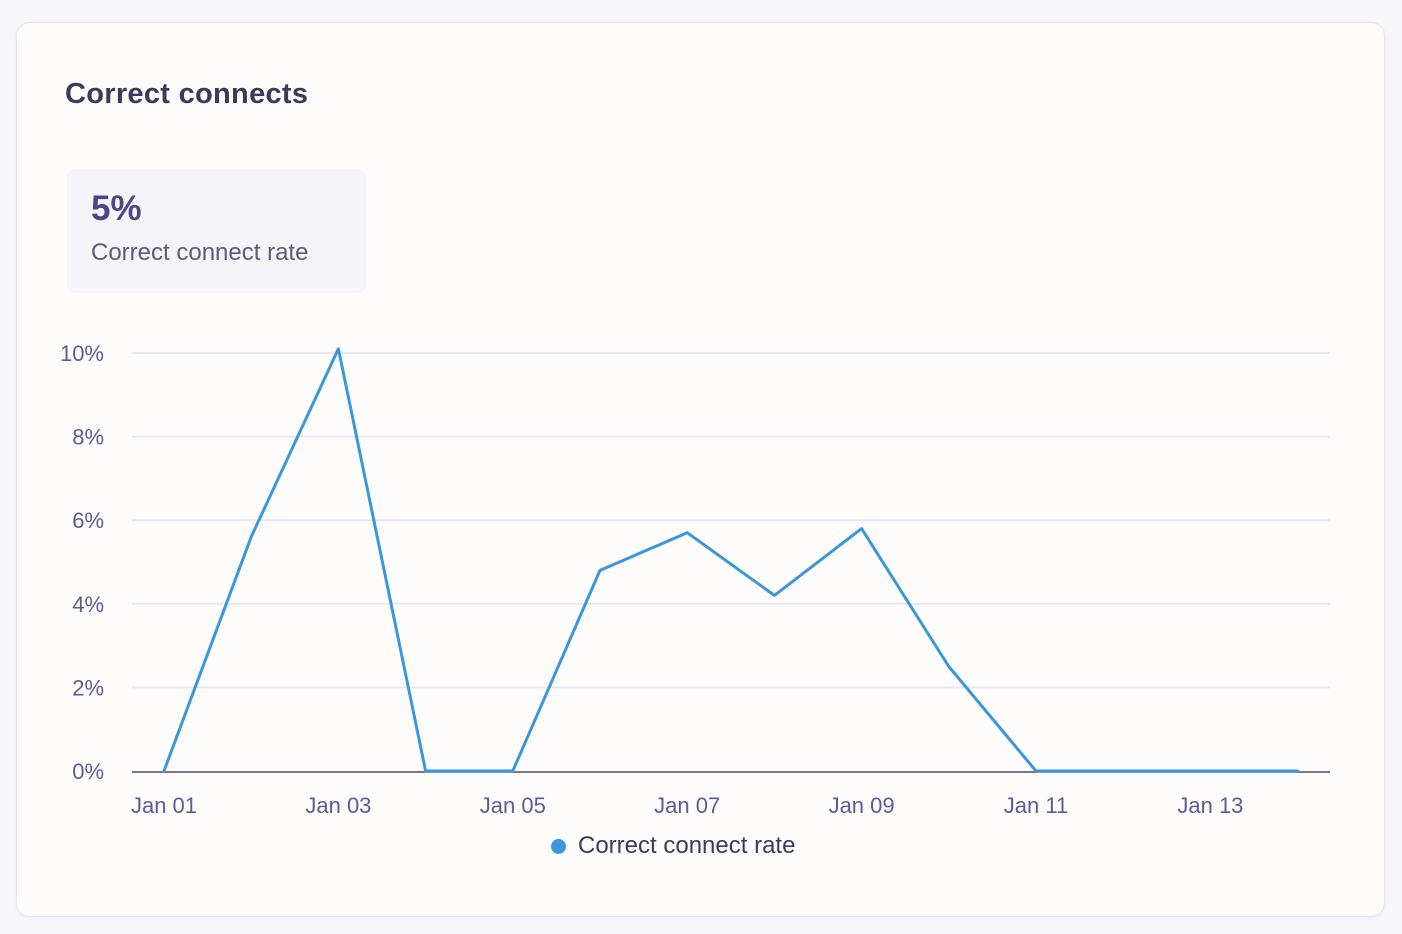 This screenshot has height=934, width=1402. What do you see at coordinates (200, 252) in the screenshot?
I see `summary-label: Correct connect rate` at bounding box center [200, 252].